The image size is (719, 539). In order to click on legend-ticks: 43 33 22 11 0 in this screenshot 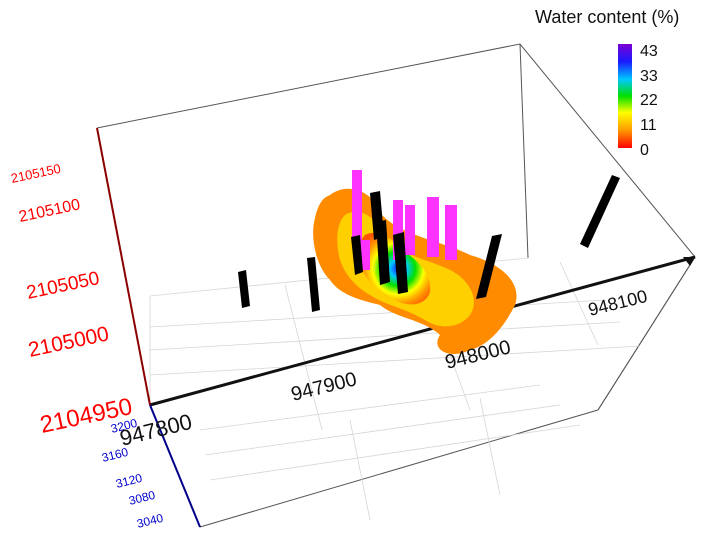, I will do `click(649, 101)`.